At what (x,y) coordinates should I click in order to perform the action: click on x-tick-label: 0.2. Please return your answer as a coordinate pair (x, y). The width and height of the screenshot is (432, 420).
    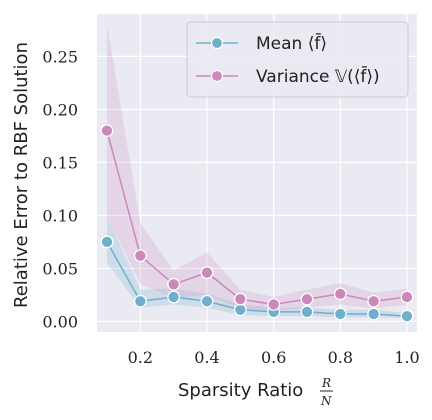
    Looking at the image, I should click on (140, 357).